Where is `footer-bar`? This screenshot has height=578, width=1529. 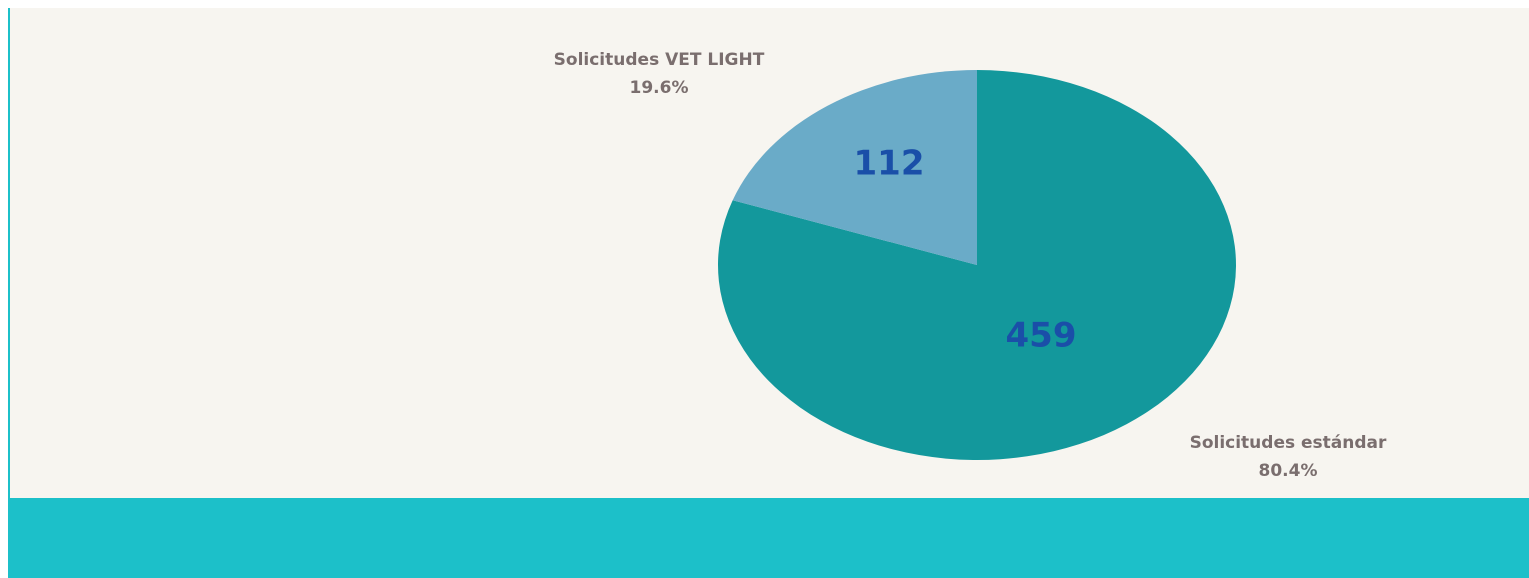
footer-bar is located at coordinates (768, 538).